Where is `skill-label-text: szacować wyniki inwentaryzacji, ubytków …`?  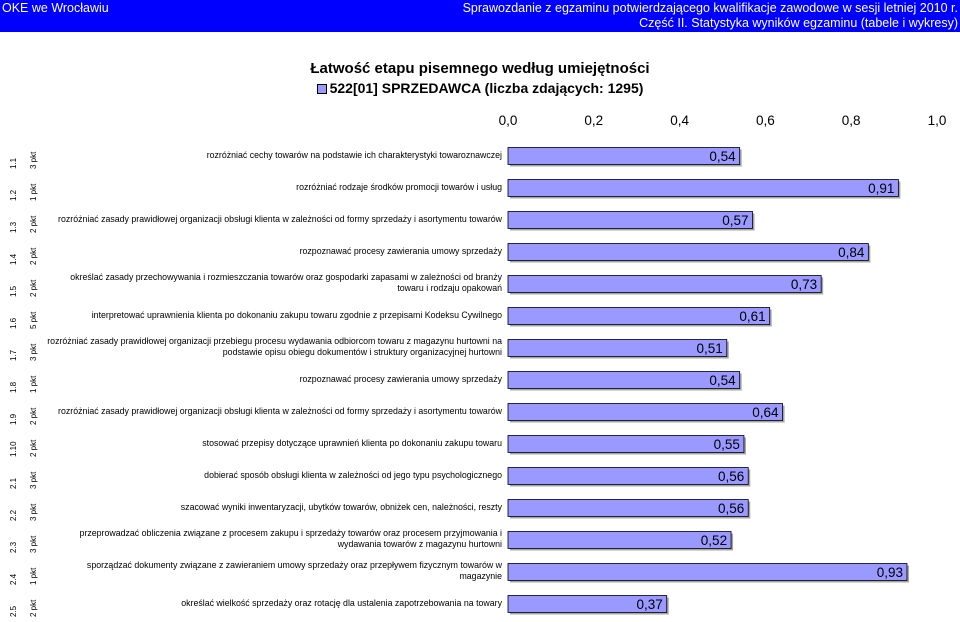 skill-label-text: szacować wyniki inwentaryzacji, ubytków … is located at coordinates (341, 506).